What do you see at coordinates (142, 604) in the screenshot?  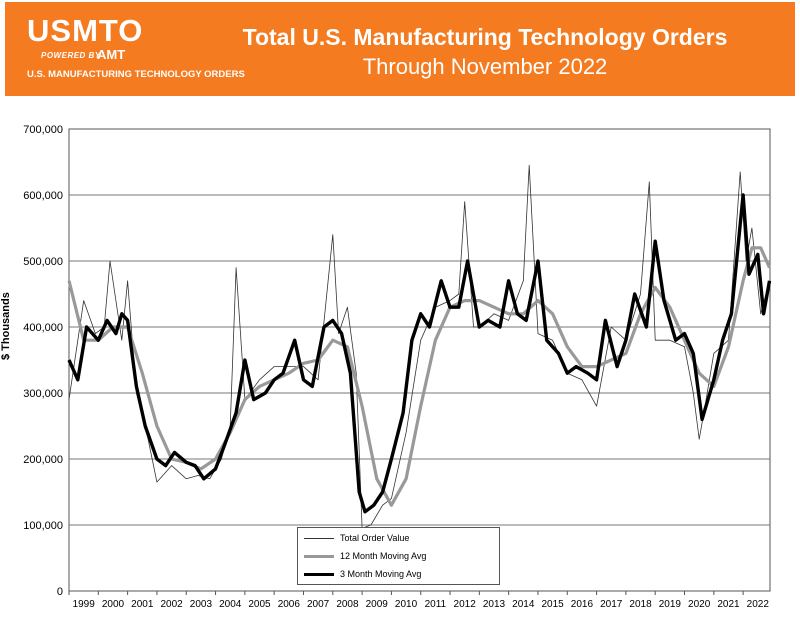 I see `x-tick-label: 2001` at bounding box center [142, 604].